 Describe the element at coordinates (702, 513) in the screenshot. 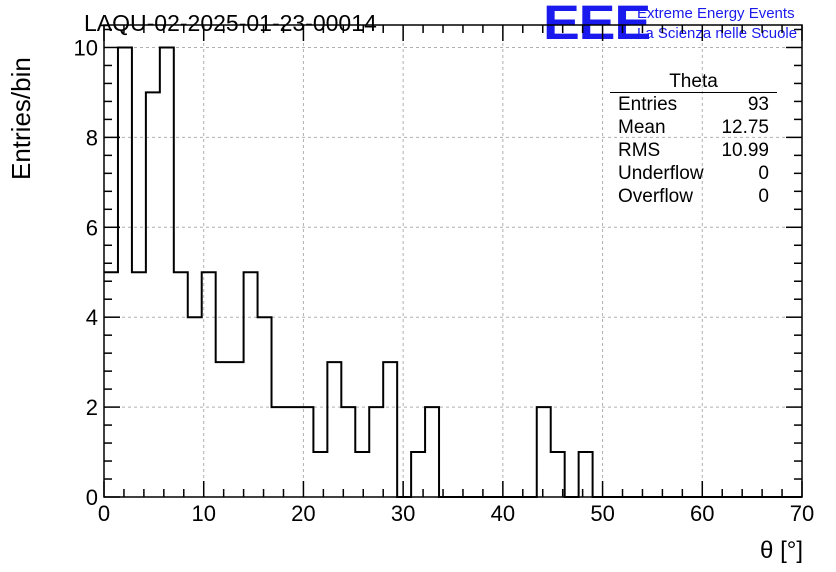

I see `x-tick-label: 60` at that location.